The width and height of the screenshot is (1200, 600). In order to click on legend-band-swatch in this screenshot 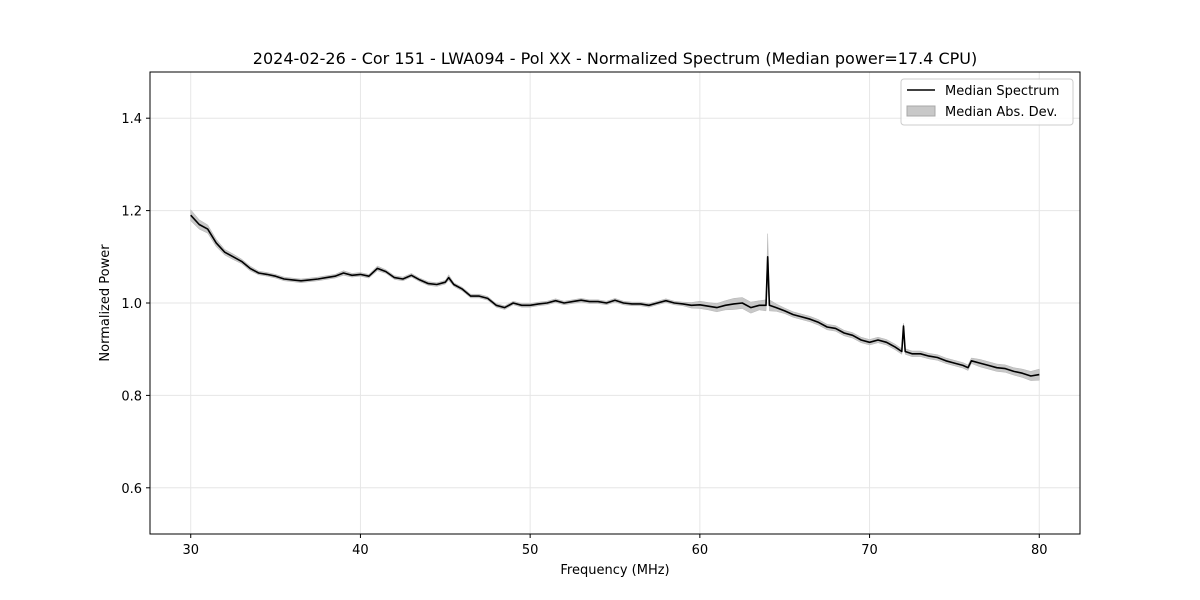, I will do `click(921, 111)`.